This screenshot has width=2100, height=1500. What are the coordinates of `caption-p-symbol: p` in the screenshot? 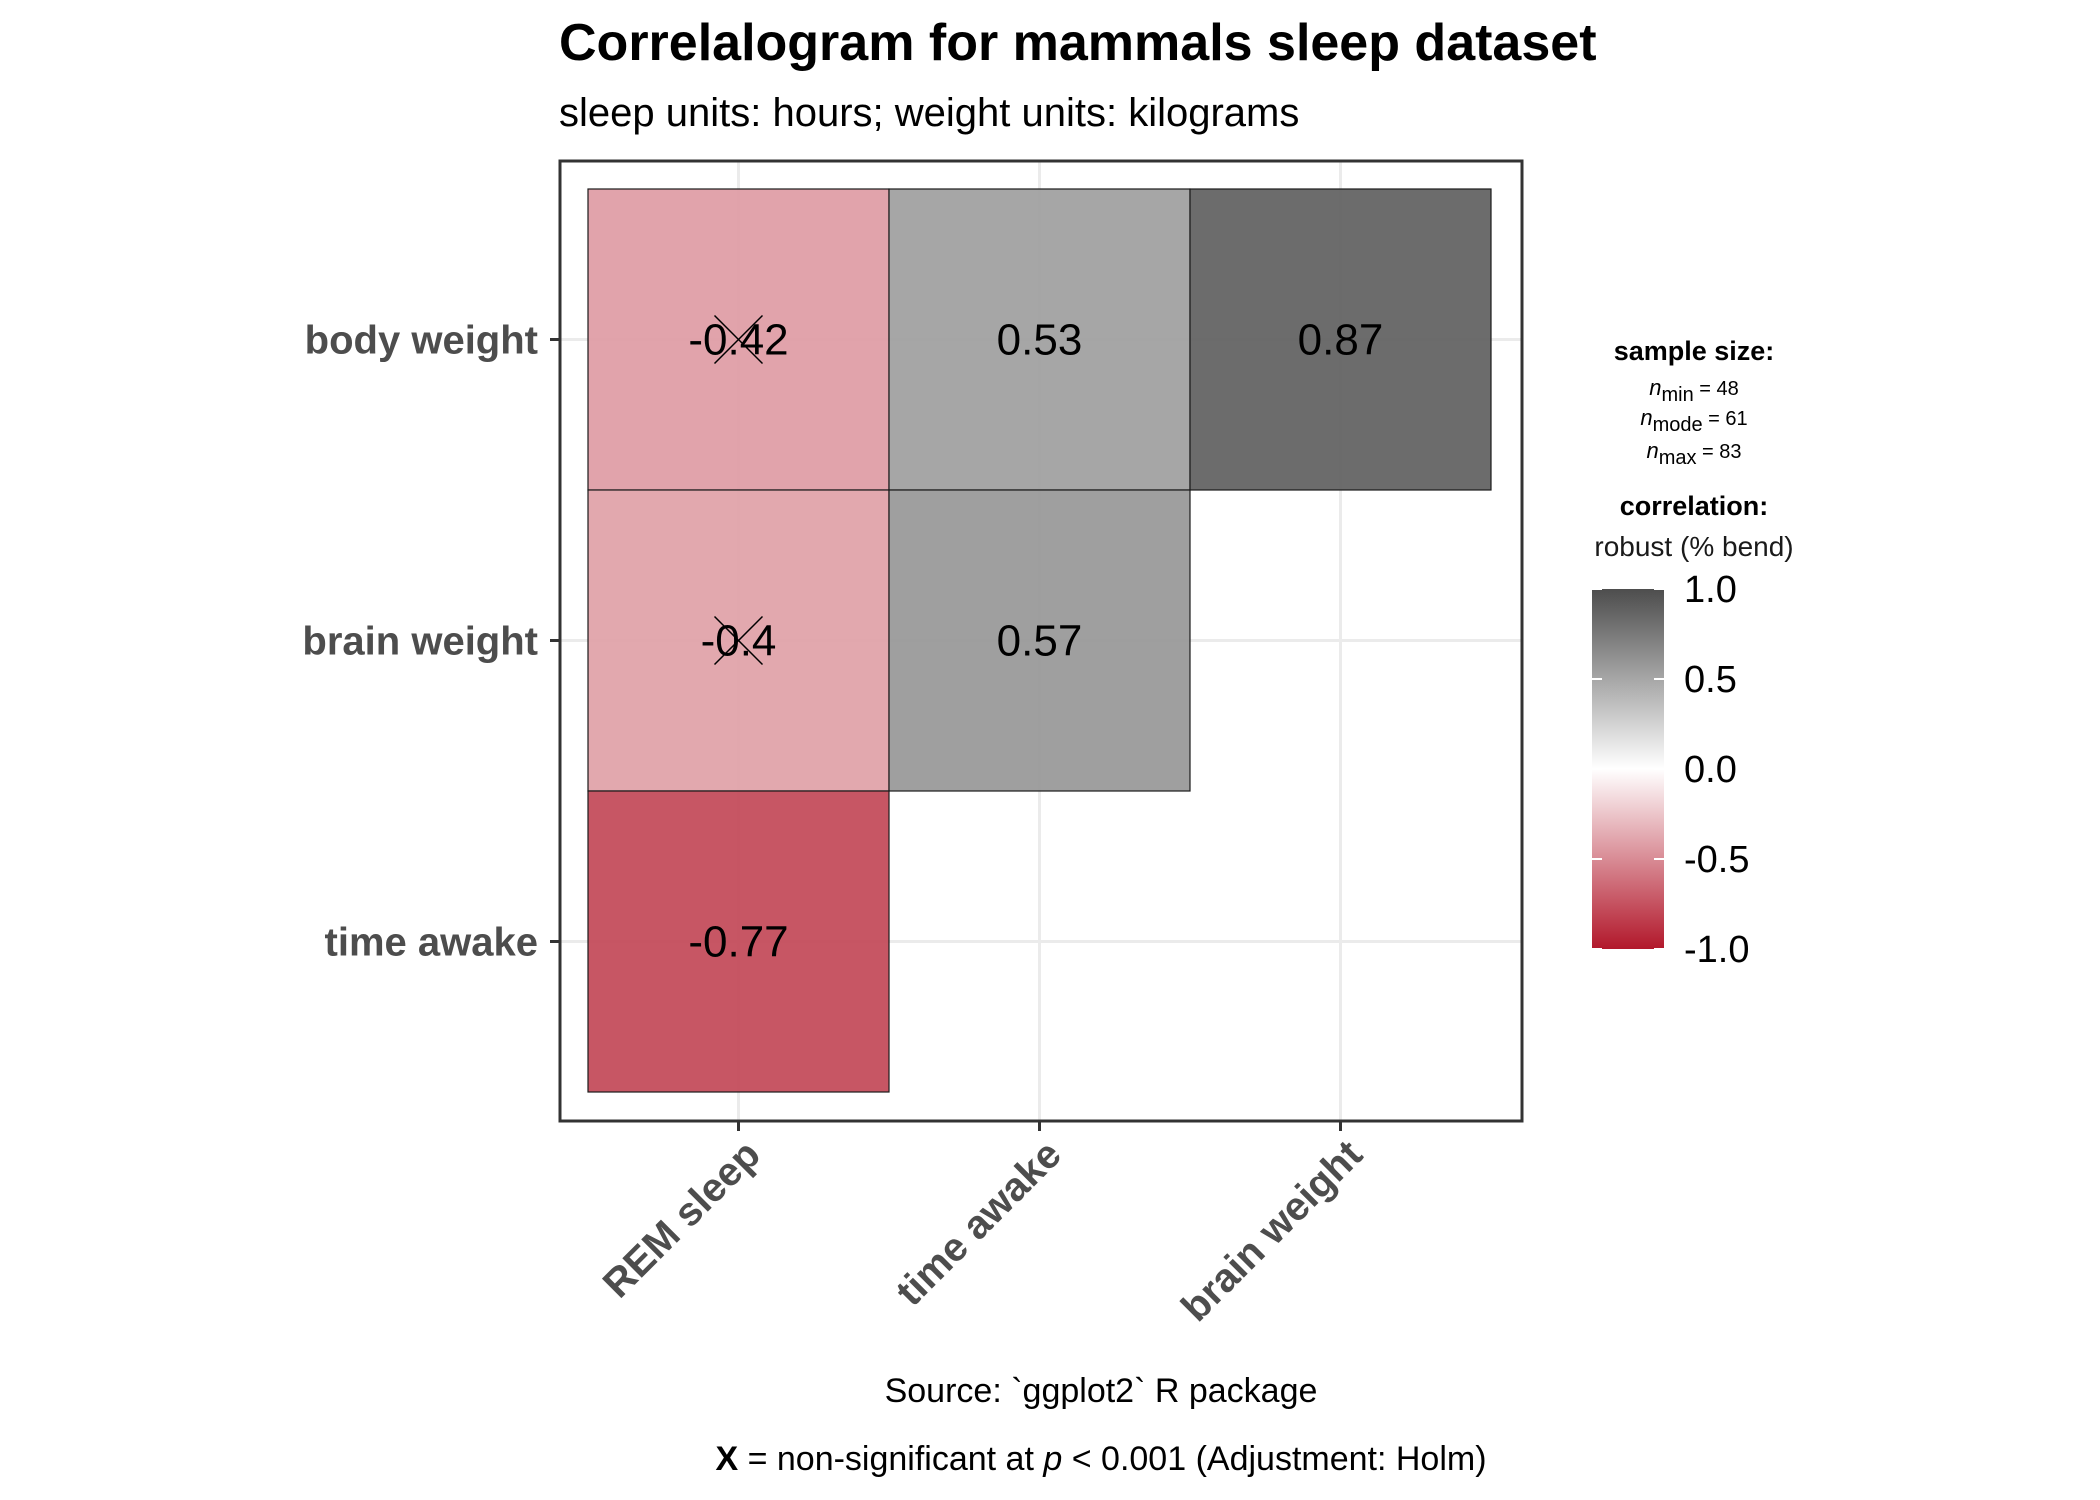 It's located at (1052, 1459).